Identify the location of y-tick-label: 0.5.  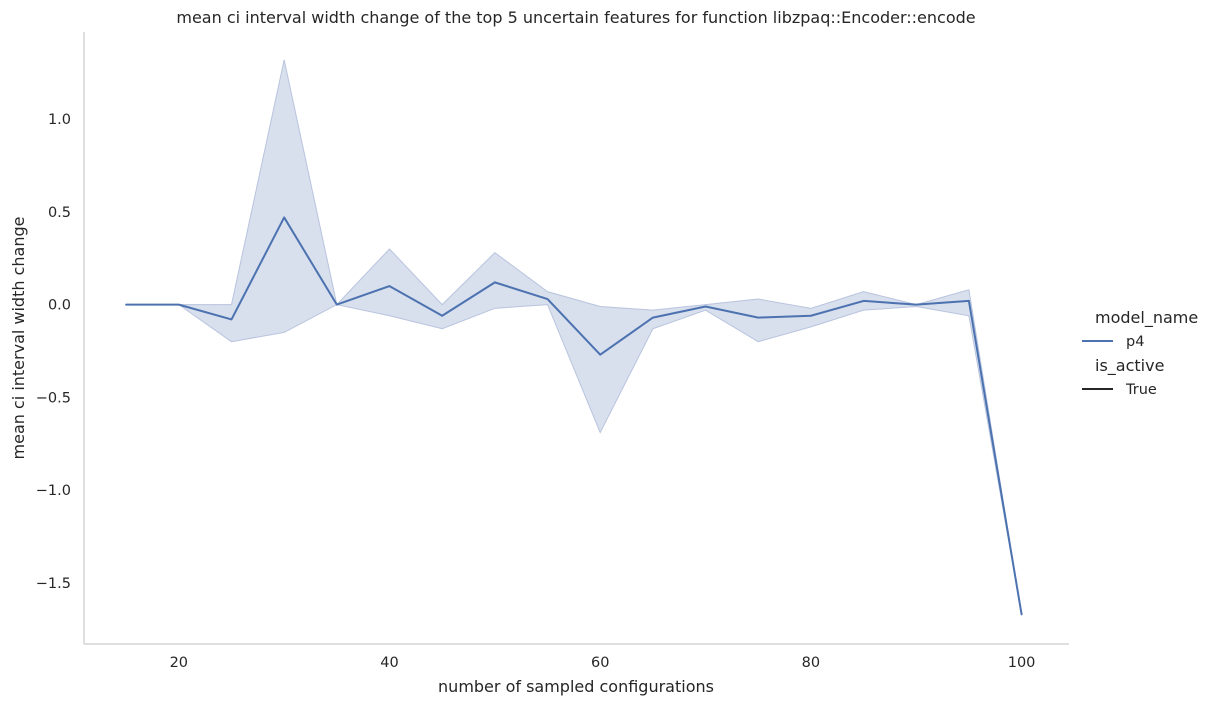
(59, 213).